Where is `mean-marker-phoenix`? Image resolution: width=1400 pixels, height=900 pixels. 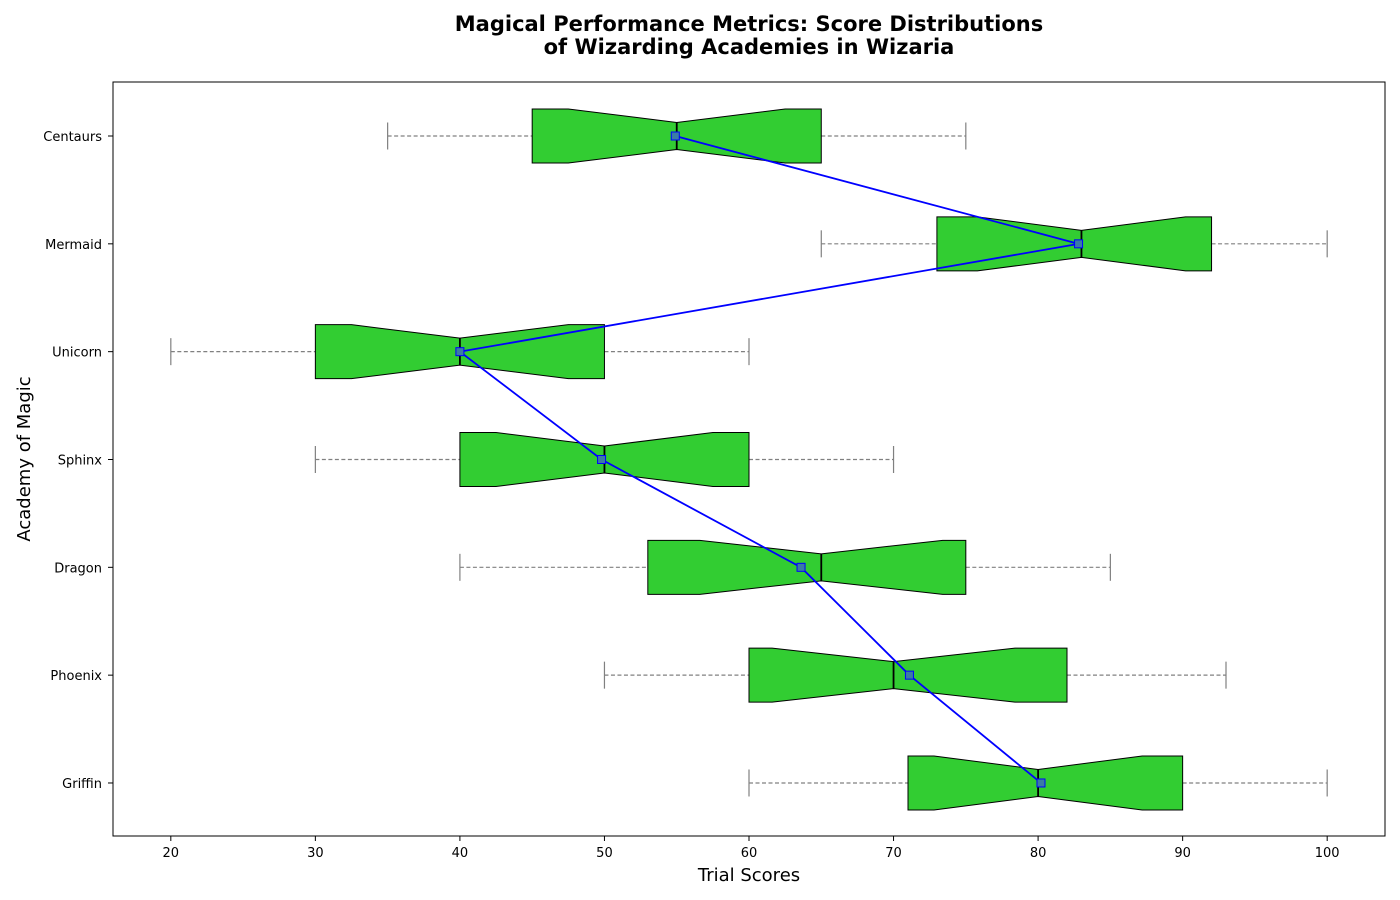
mean-marker-phoenix is located at coordinates (909, 675).